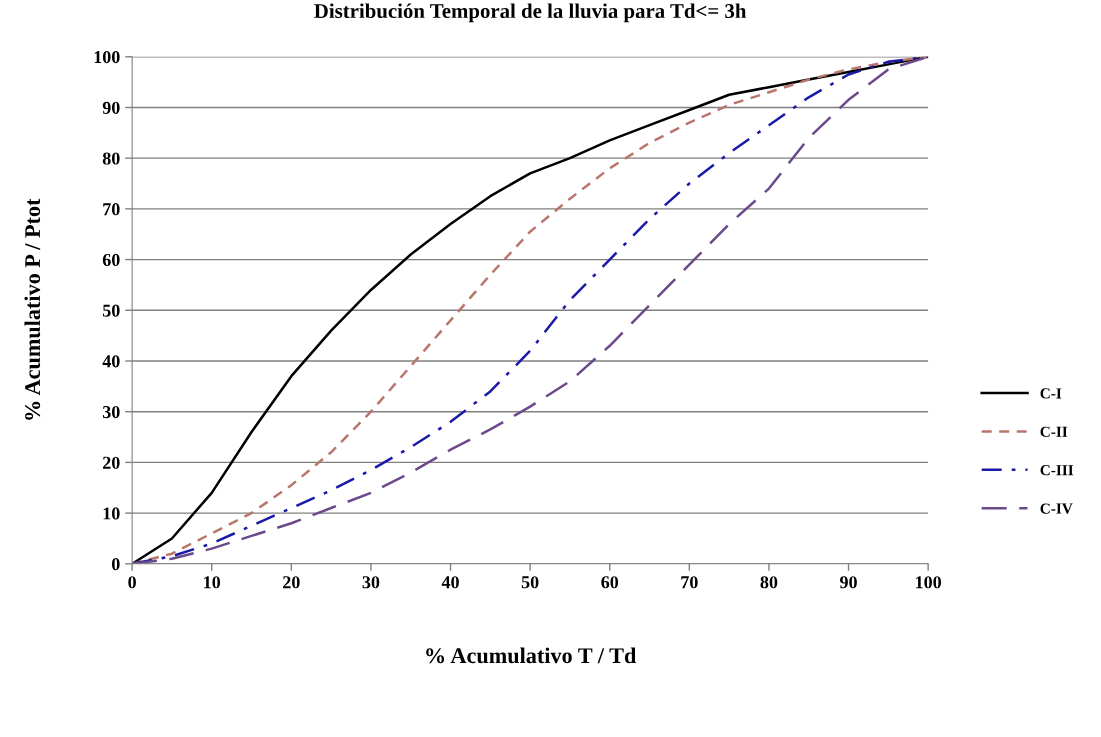 The image size is (1101, 737). What do you see at coordinates (530, 582) in the screenshot?
I see `x-tick-label: 50` at bounding box center [530, 582].